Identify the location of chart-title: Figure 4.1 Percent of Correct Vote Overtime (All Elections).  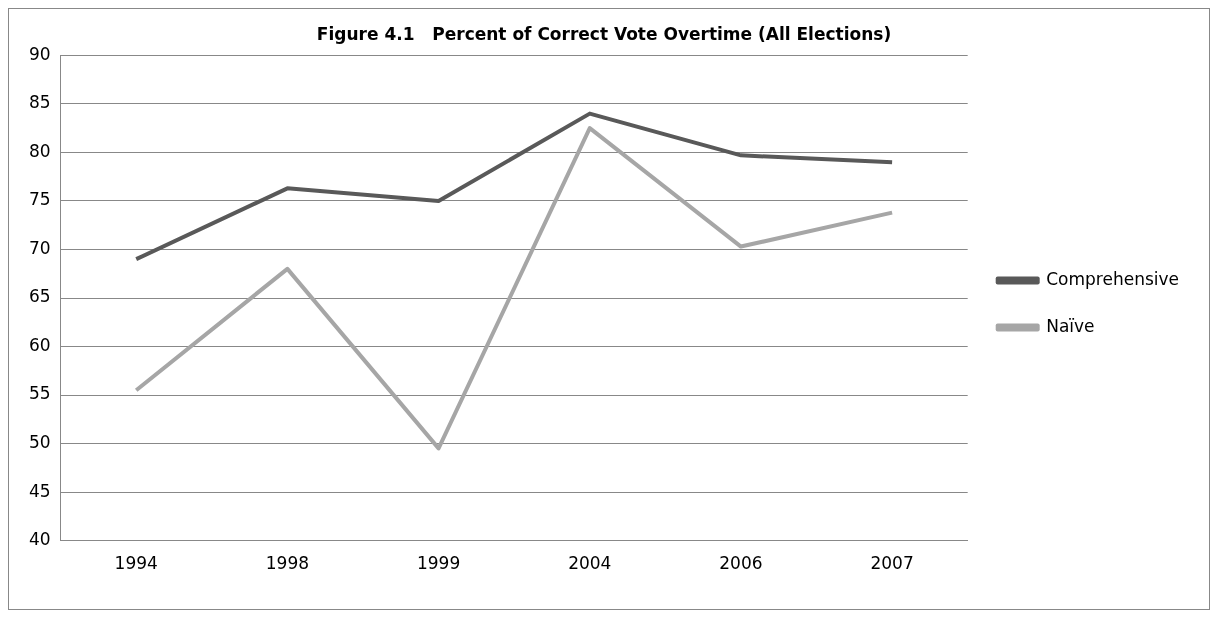
(604, 33).